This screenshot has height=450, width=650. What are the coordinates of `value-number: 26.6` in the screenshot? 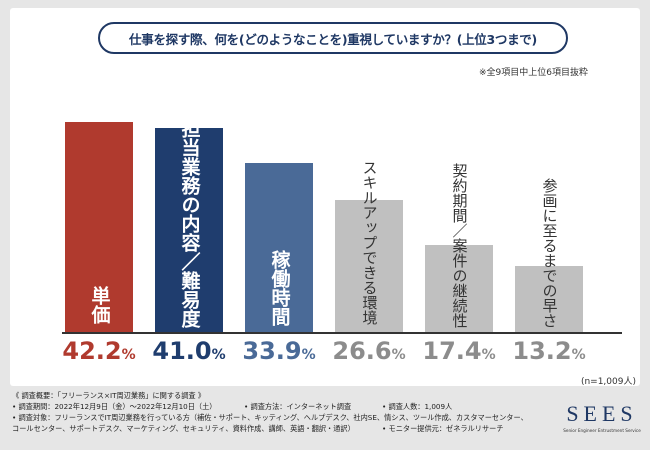 It's located at (362, 351).